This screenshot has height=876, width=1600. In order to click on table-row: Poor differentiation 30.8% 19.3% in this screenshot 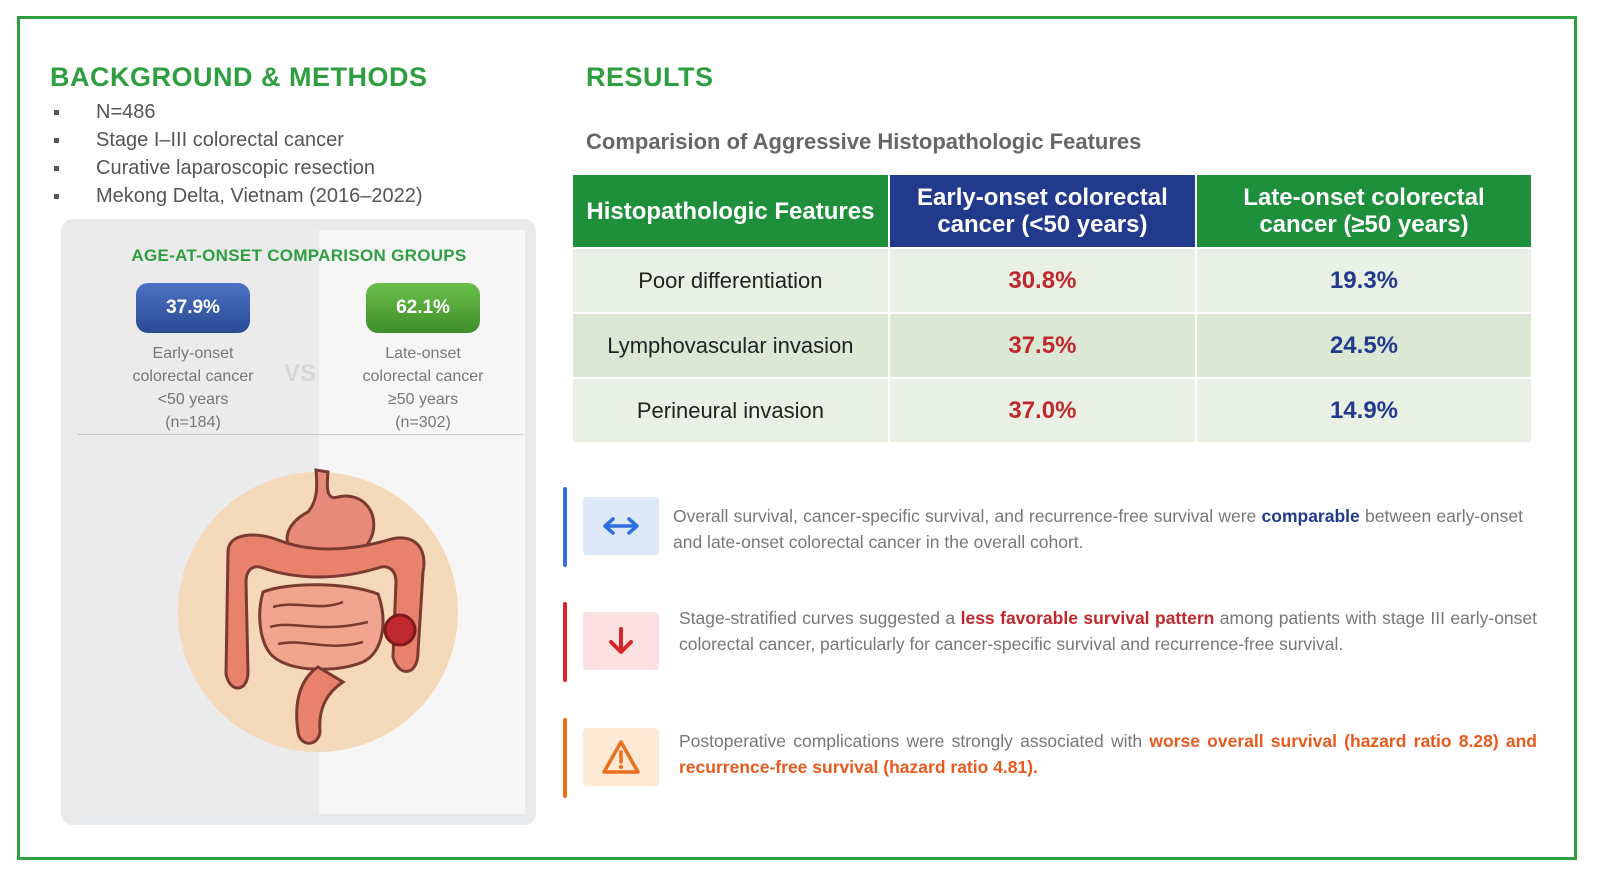, I will do `click(1052, 280)`.